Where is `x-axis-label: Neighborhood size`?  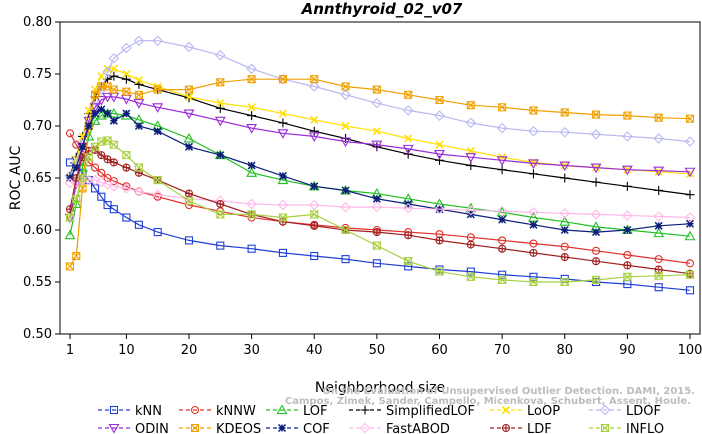
x-axis-label: Neighborhood size is located at coordinates (380, 388).